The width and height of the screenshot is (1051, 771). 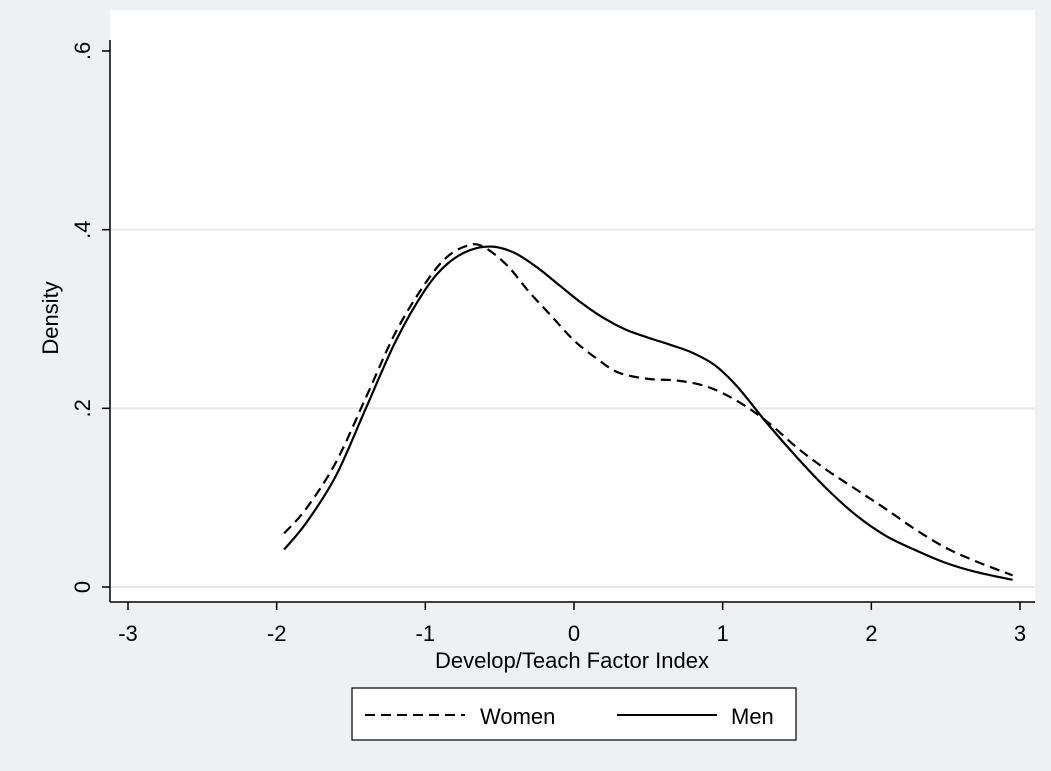 I want to click on x-axis-ticks: -3 -2 -1 0 1 2 3, so click(x=572, y=624).